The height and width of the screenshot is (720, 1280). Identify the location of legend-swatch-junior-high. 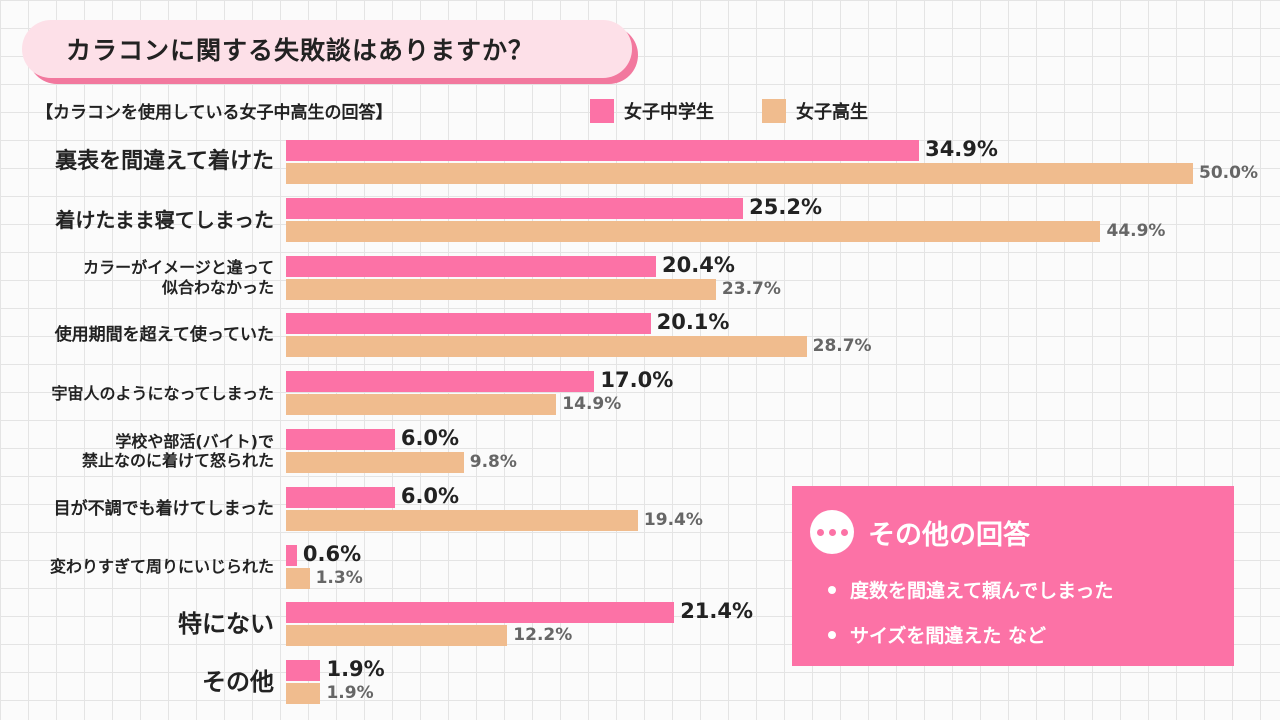
(602, 111).